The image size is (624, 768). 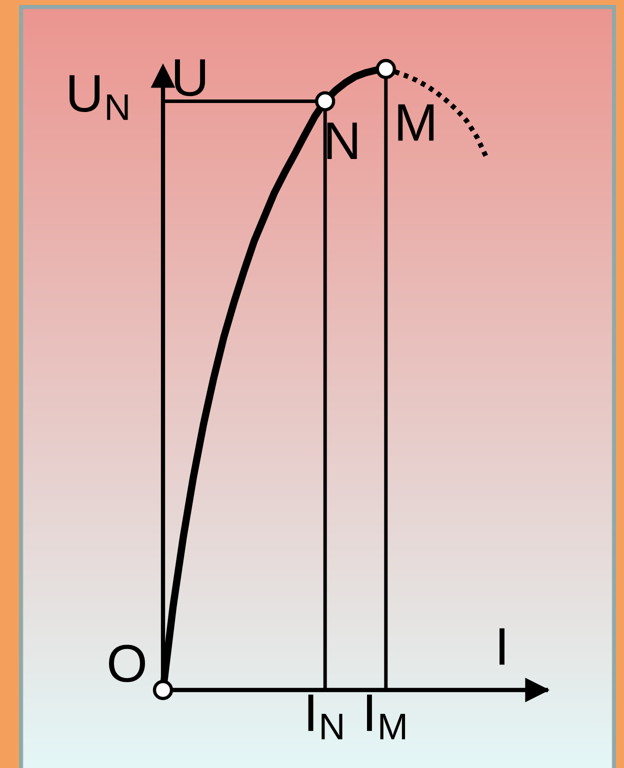 What do you see at coordinates (502, 646) in the screenshot?
I see `x-axis-title: I` at bounding box center [502, 646].